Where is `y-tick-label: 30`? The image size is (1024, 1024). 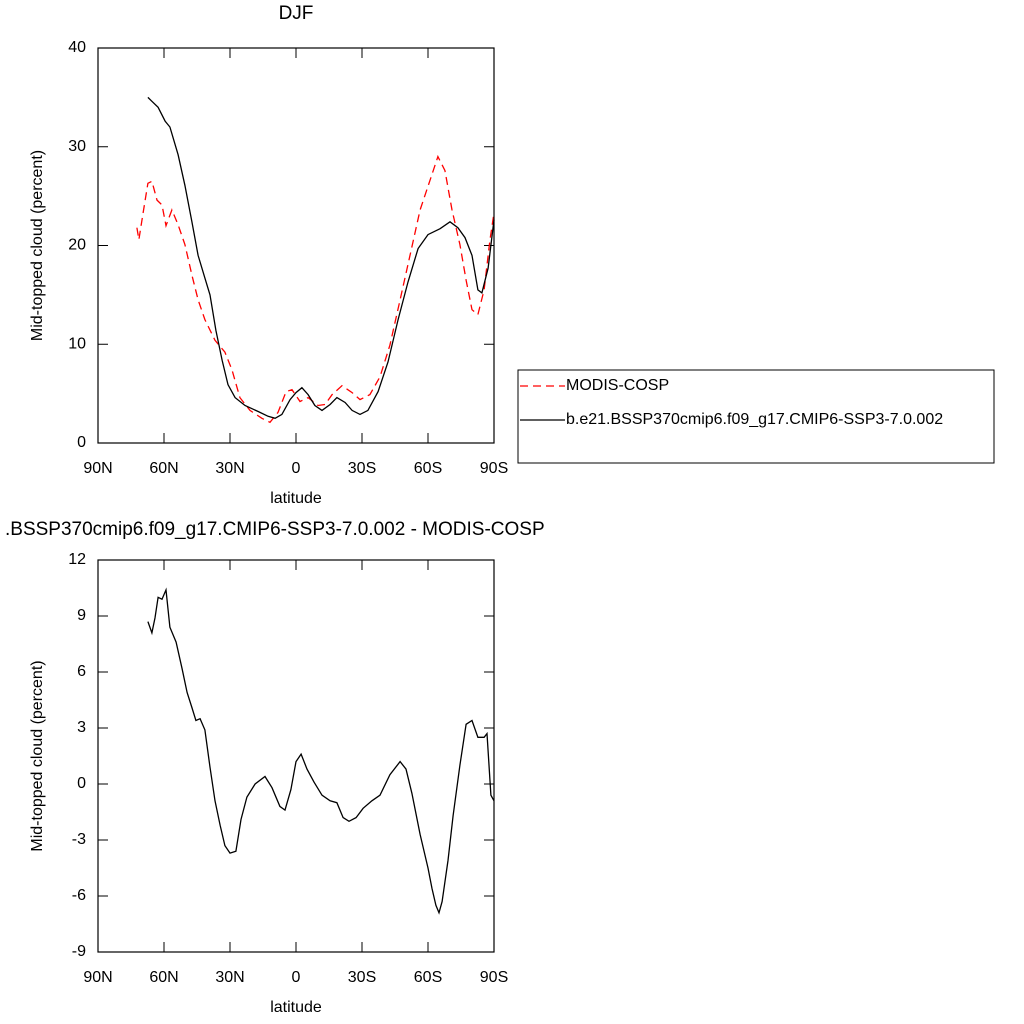 y-tick-label: 30 is located at coordinates (77, 146).